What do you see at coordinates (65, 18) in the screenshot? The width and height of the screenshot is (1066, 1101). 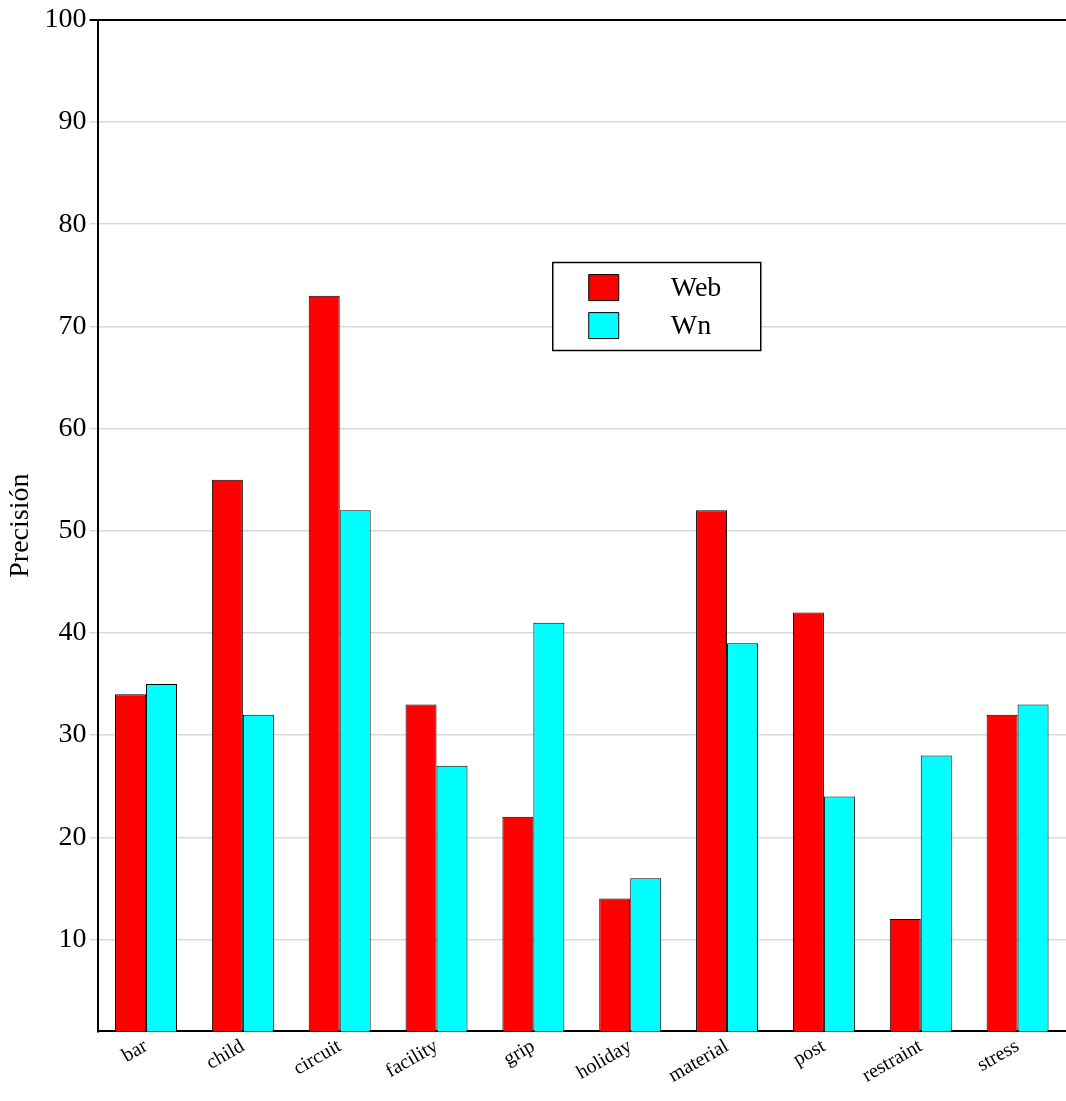 I see `y-tick-label: 100` at bounding box center [65, 18].